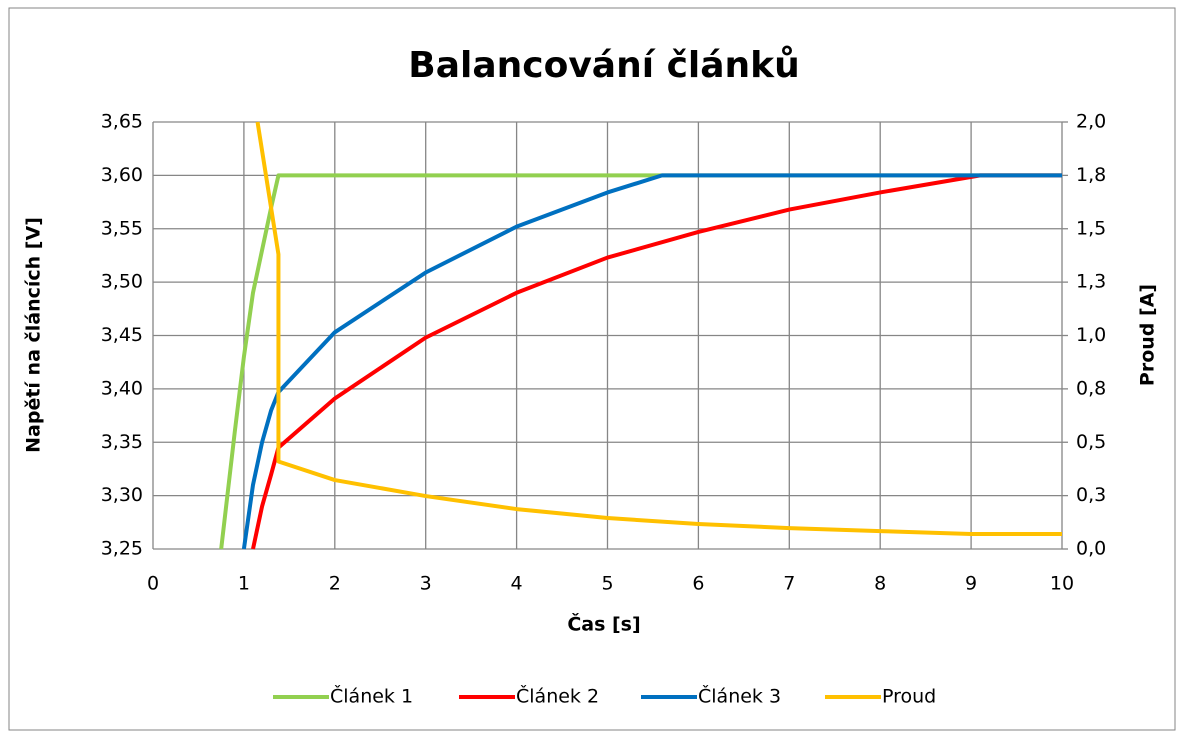 The image size is (1184, 731). What do you see at coordinates (122, 442) in the screenshot?
I see `y-tick-label: 3,35` at bounding box center [122, 442].